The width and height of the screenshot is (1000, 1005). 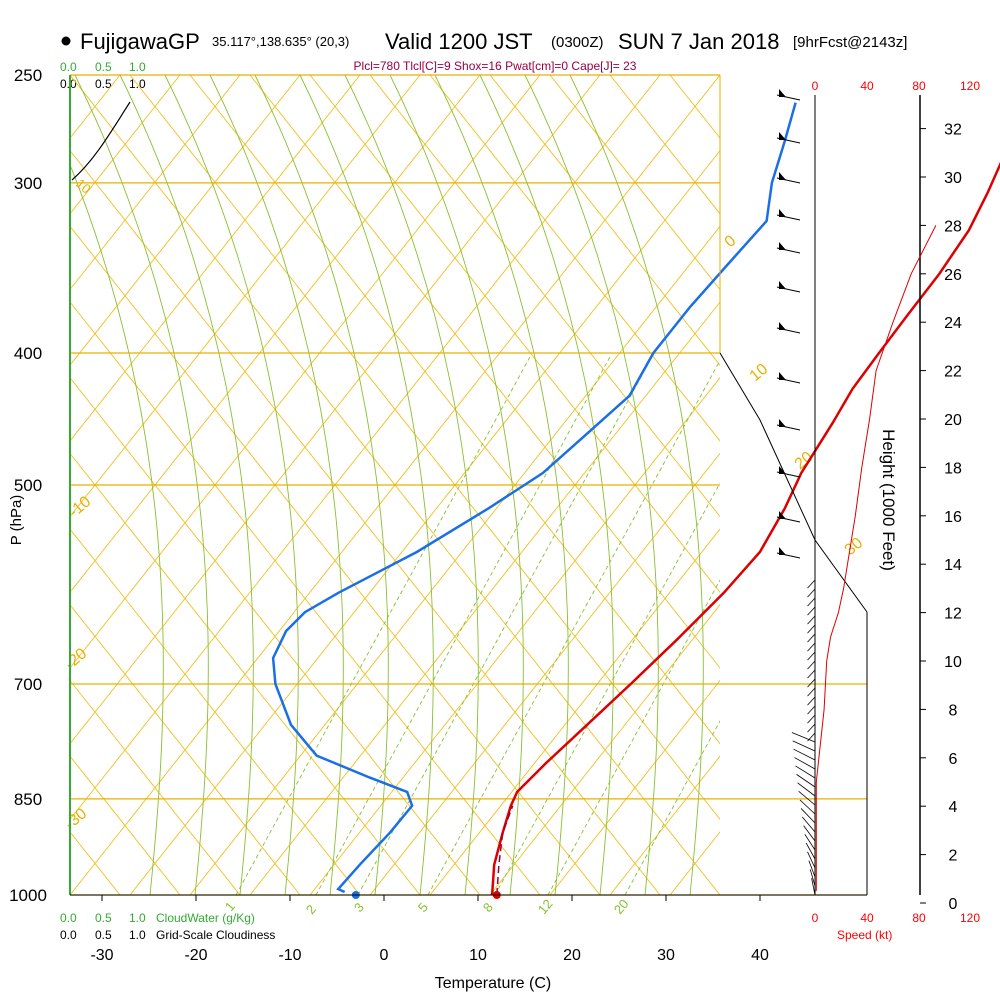 What do you see at coordinates (919, 918) in the screenshot?
I see `speed-bottom-tick-2: 80` at bounding box center [919, 918].